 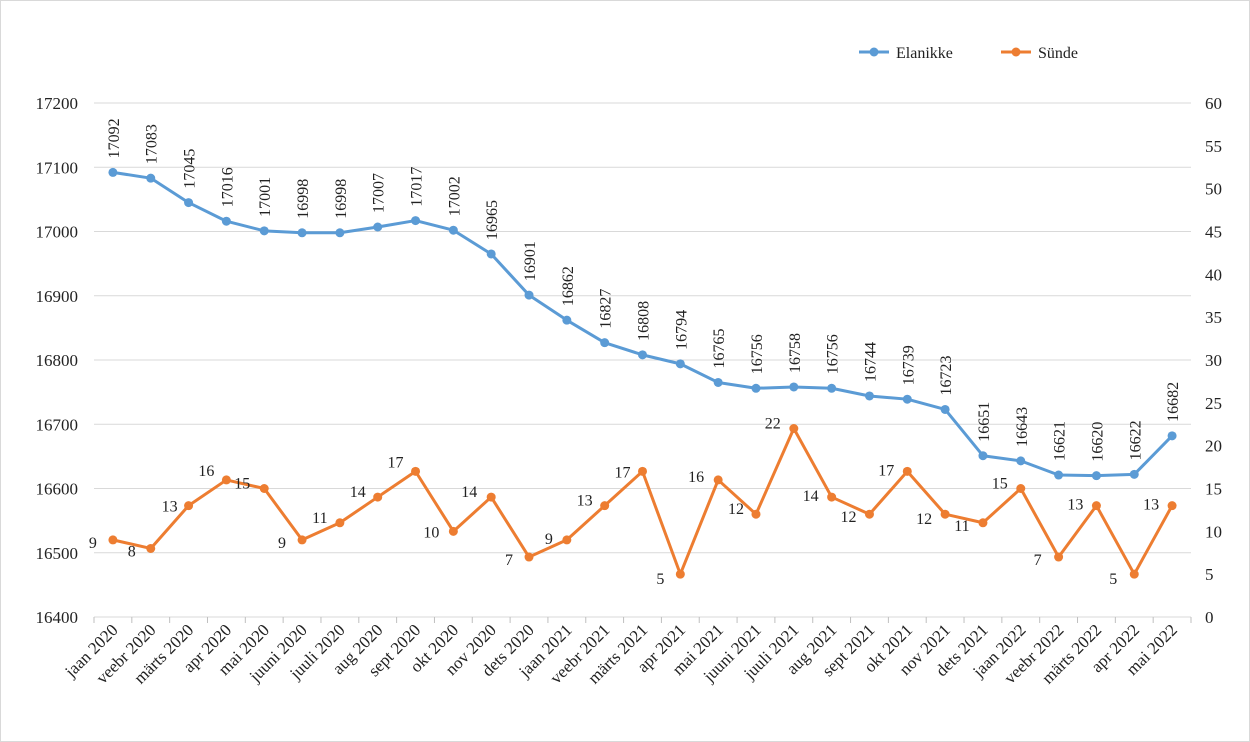 What do you see at coordinates (1135, 440) in the screenshot?
I see `data-label: 16622` at bounding box center [1135, 440].